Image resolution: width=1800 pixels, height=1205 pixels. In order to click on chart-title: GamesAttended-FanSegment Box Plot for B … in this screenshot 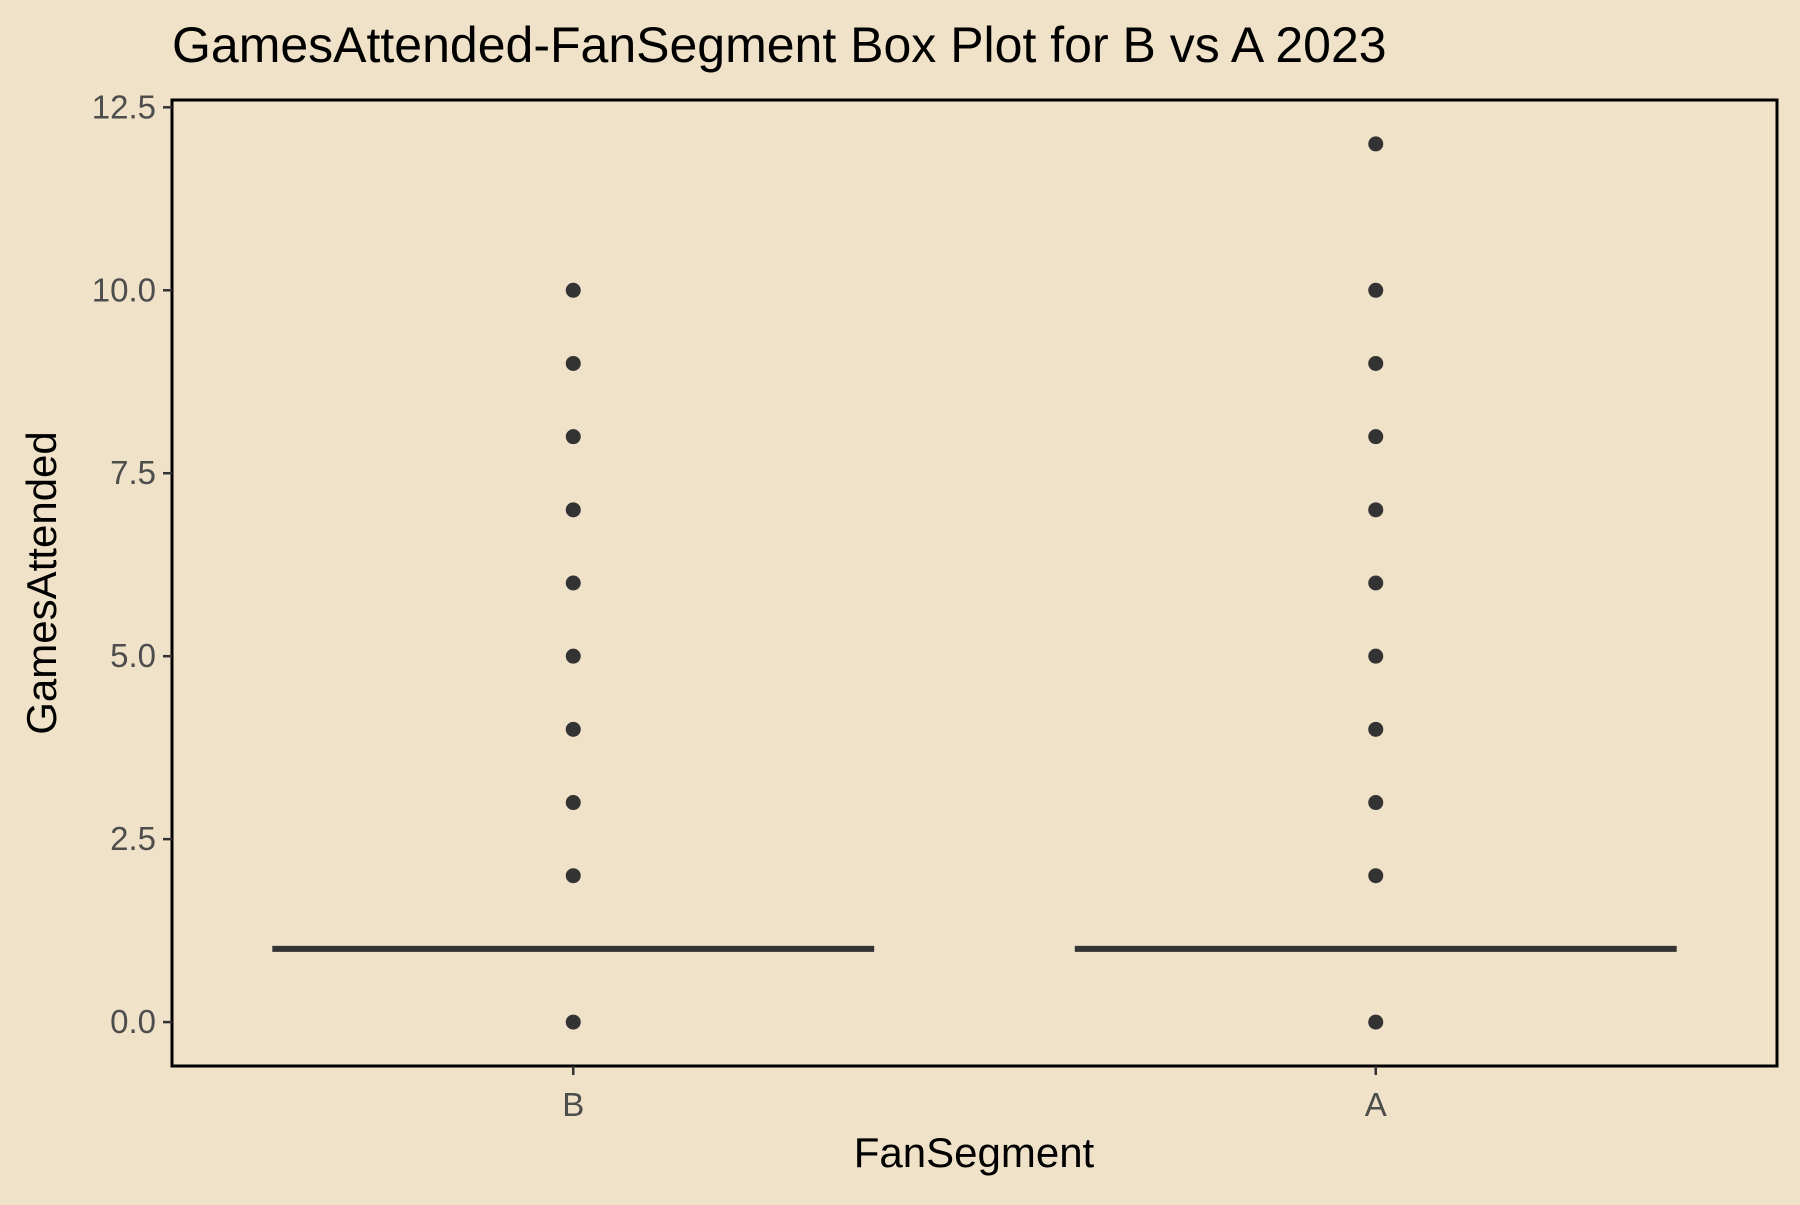, I will do `click(779, 45)`.